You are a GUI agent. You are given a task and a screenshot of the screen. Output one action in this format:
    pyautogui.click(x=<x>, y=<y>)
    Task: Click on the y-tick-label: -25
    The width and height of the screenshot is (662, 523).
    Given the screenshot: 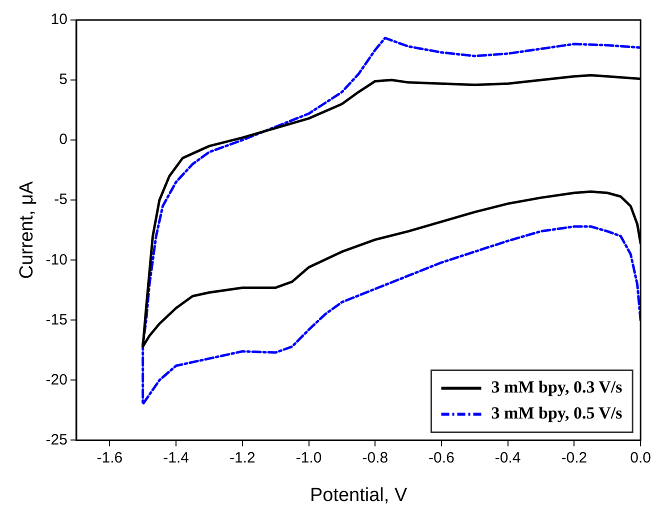 What is the action you would take?
    pyautogui.click(x=57, y=439)
    